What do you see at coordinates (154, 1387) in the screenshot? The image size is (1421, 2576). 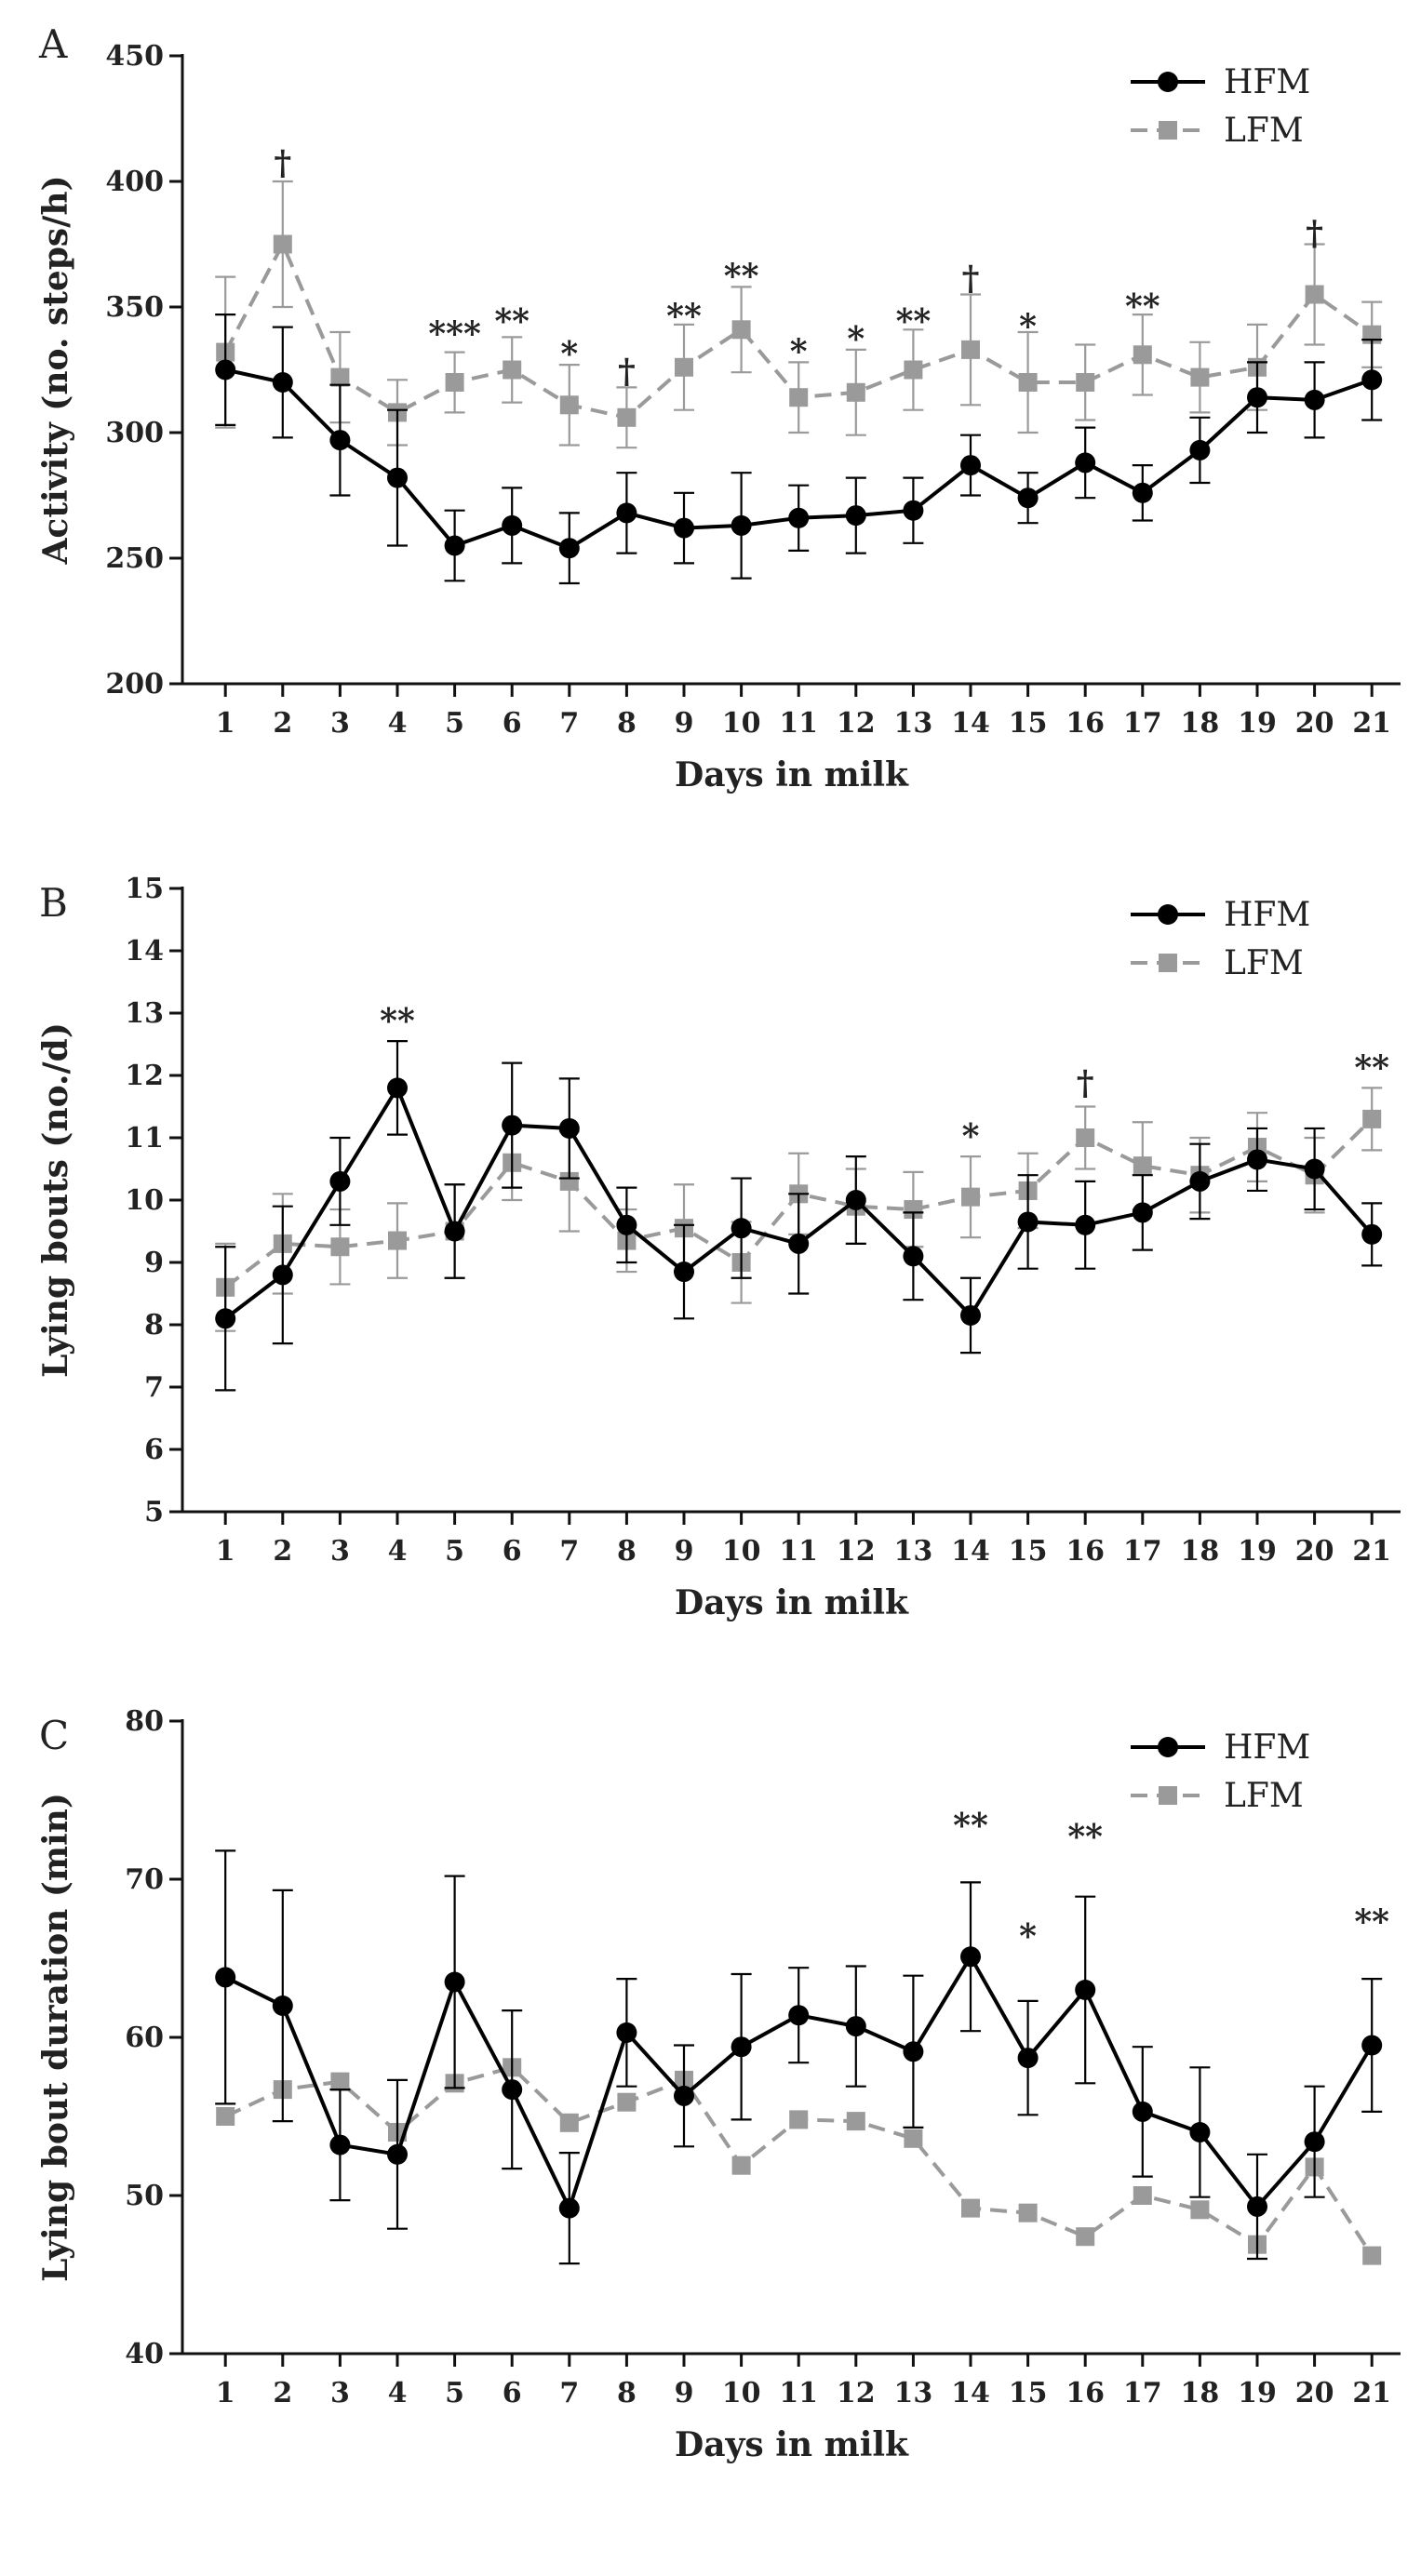 I see `y-tick-label: 7` at bounding box center [154, 1387].